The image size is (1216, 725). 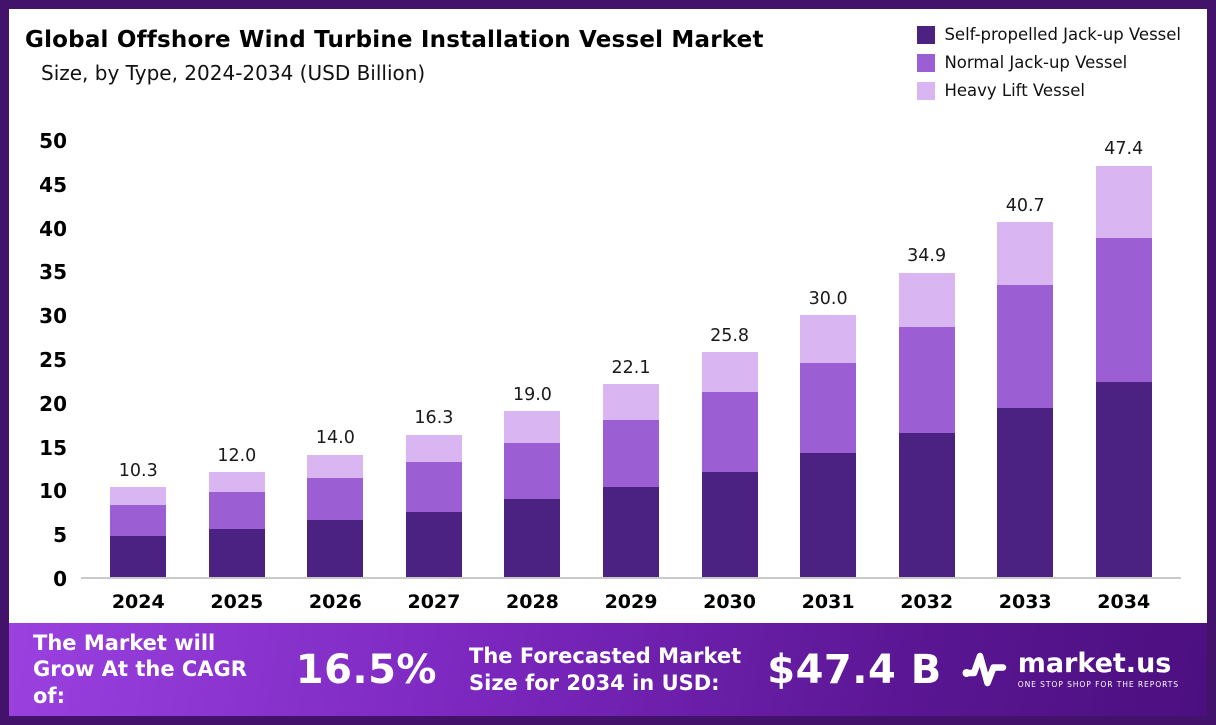 I want to click on y-tick-label: 30, so click(x=53, y=316).